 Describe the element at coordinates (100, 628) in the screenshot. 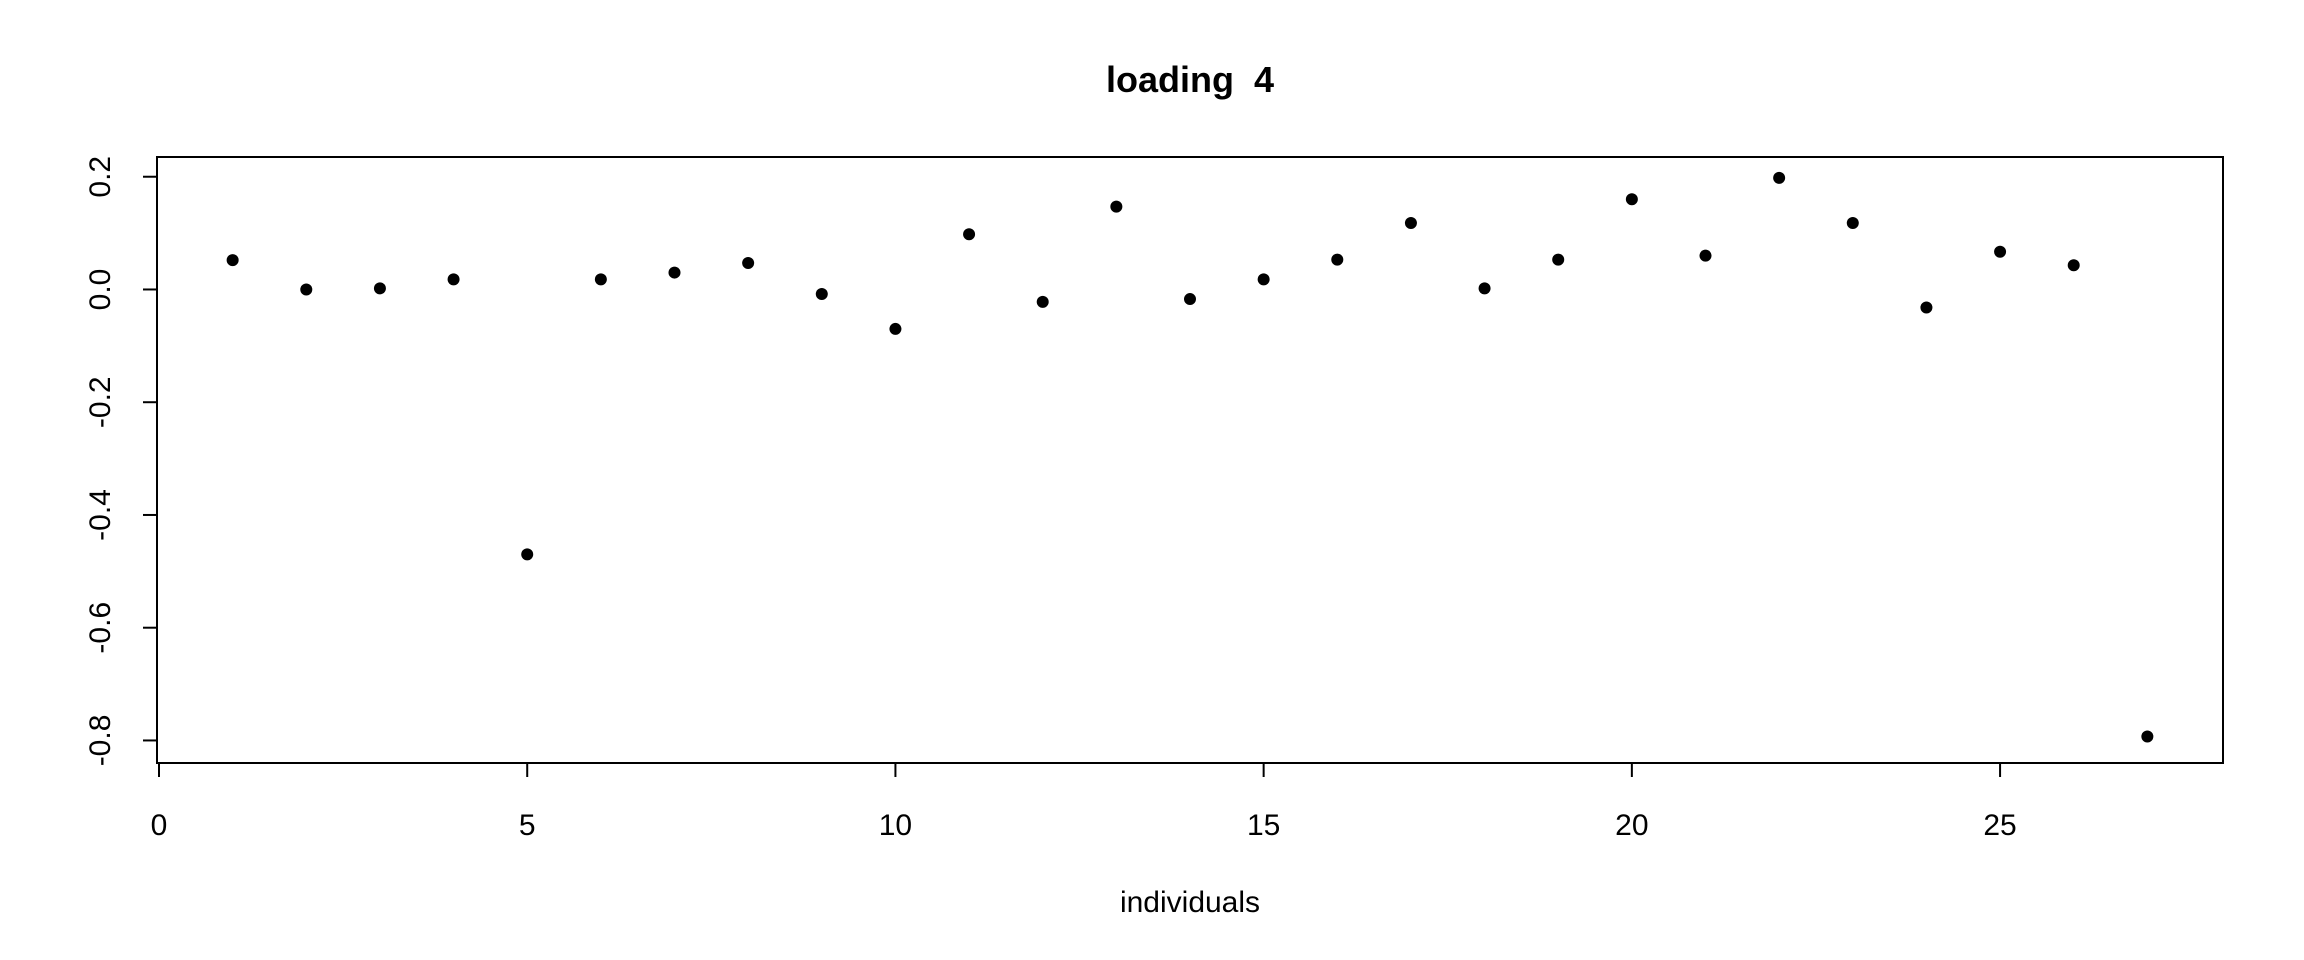

I see `y-tick-label: -0.6` at that location.